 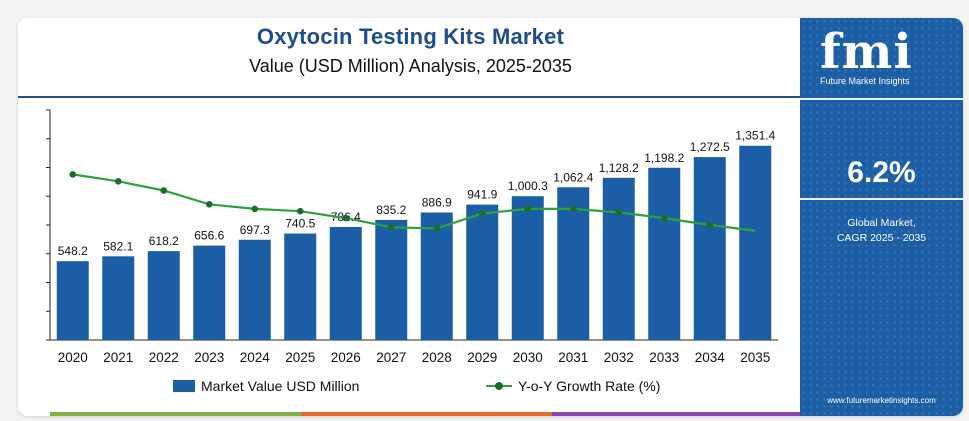 I want to click on bar-2035, so click(x=755, y=242).